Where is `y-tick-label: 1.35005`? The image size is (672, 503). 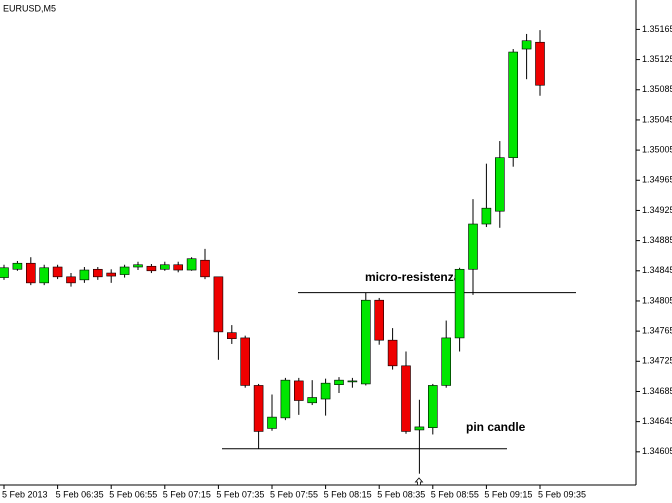 y-tick-label: 1.35005 is located at coordinates (657, 149).